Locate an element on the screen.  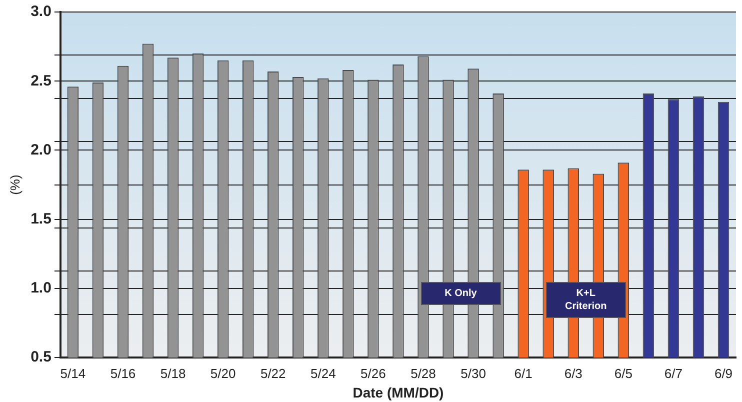
y-tick-label: 2.5 is located at coordinates (41, 81).